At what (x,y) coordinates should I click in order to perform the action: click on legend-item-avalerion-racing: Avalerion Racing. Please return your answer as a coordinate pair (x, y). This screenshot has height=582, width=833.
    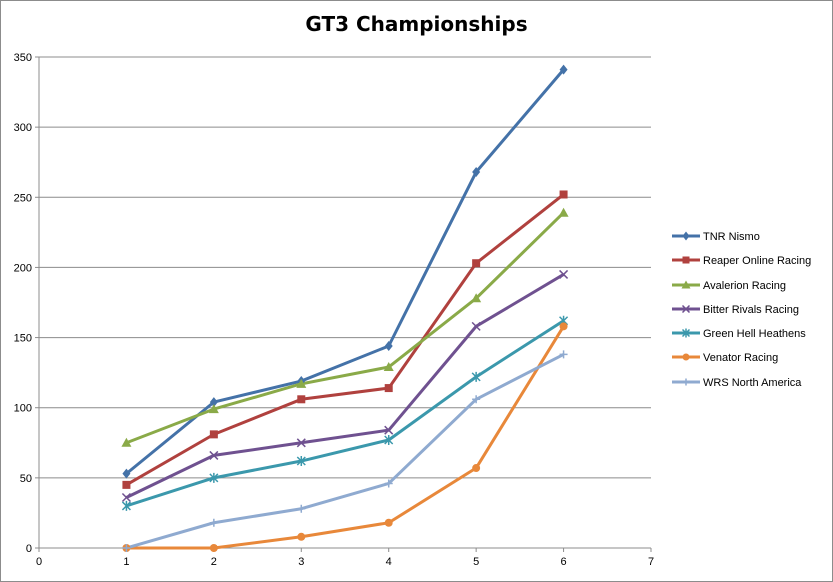
    Looking at the image, I should click on (750, 287).